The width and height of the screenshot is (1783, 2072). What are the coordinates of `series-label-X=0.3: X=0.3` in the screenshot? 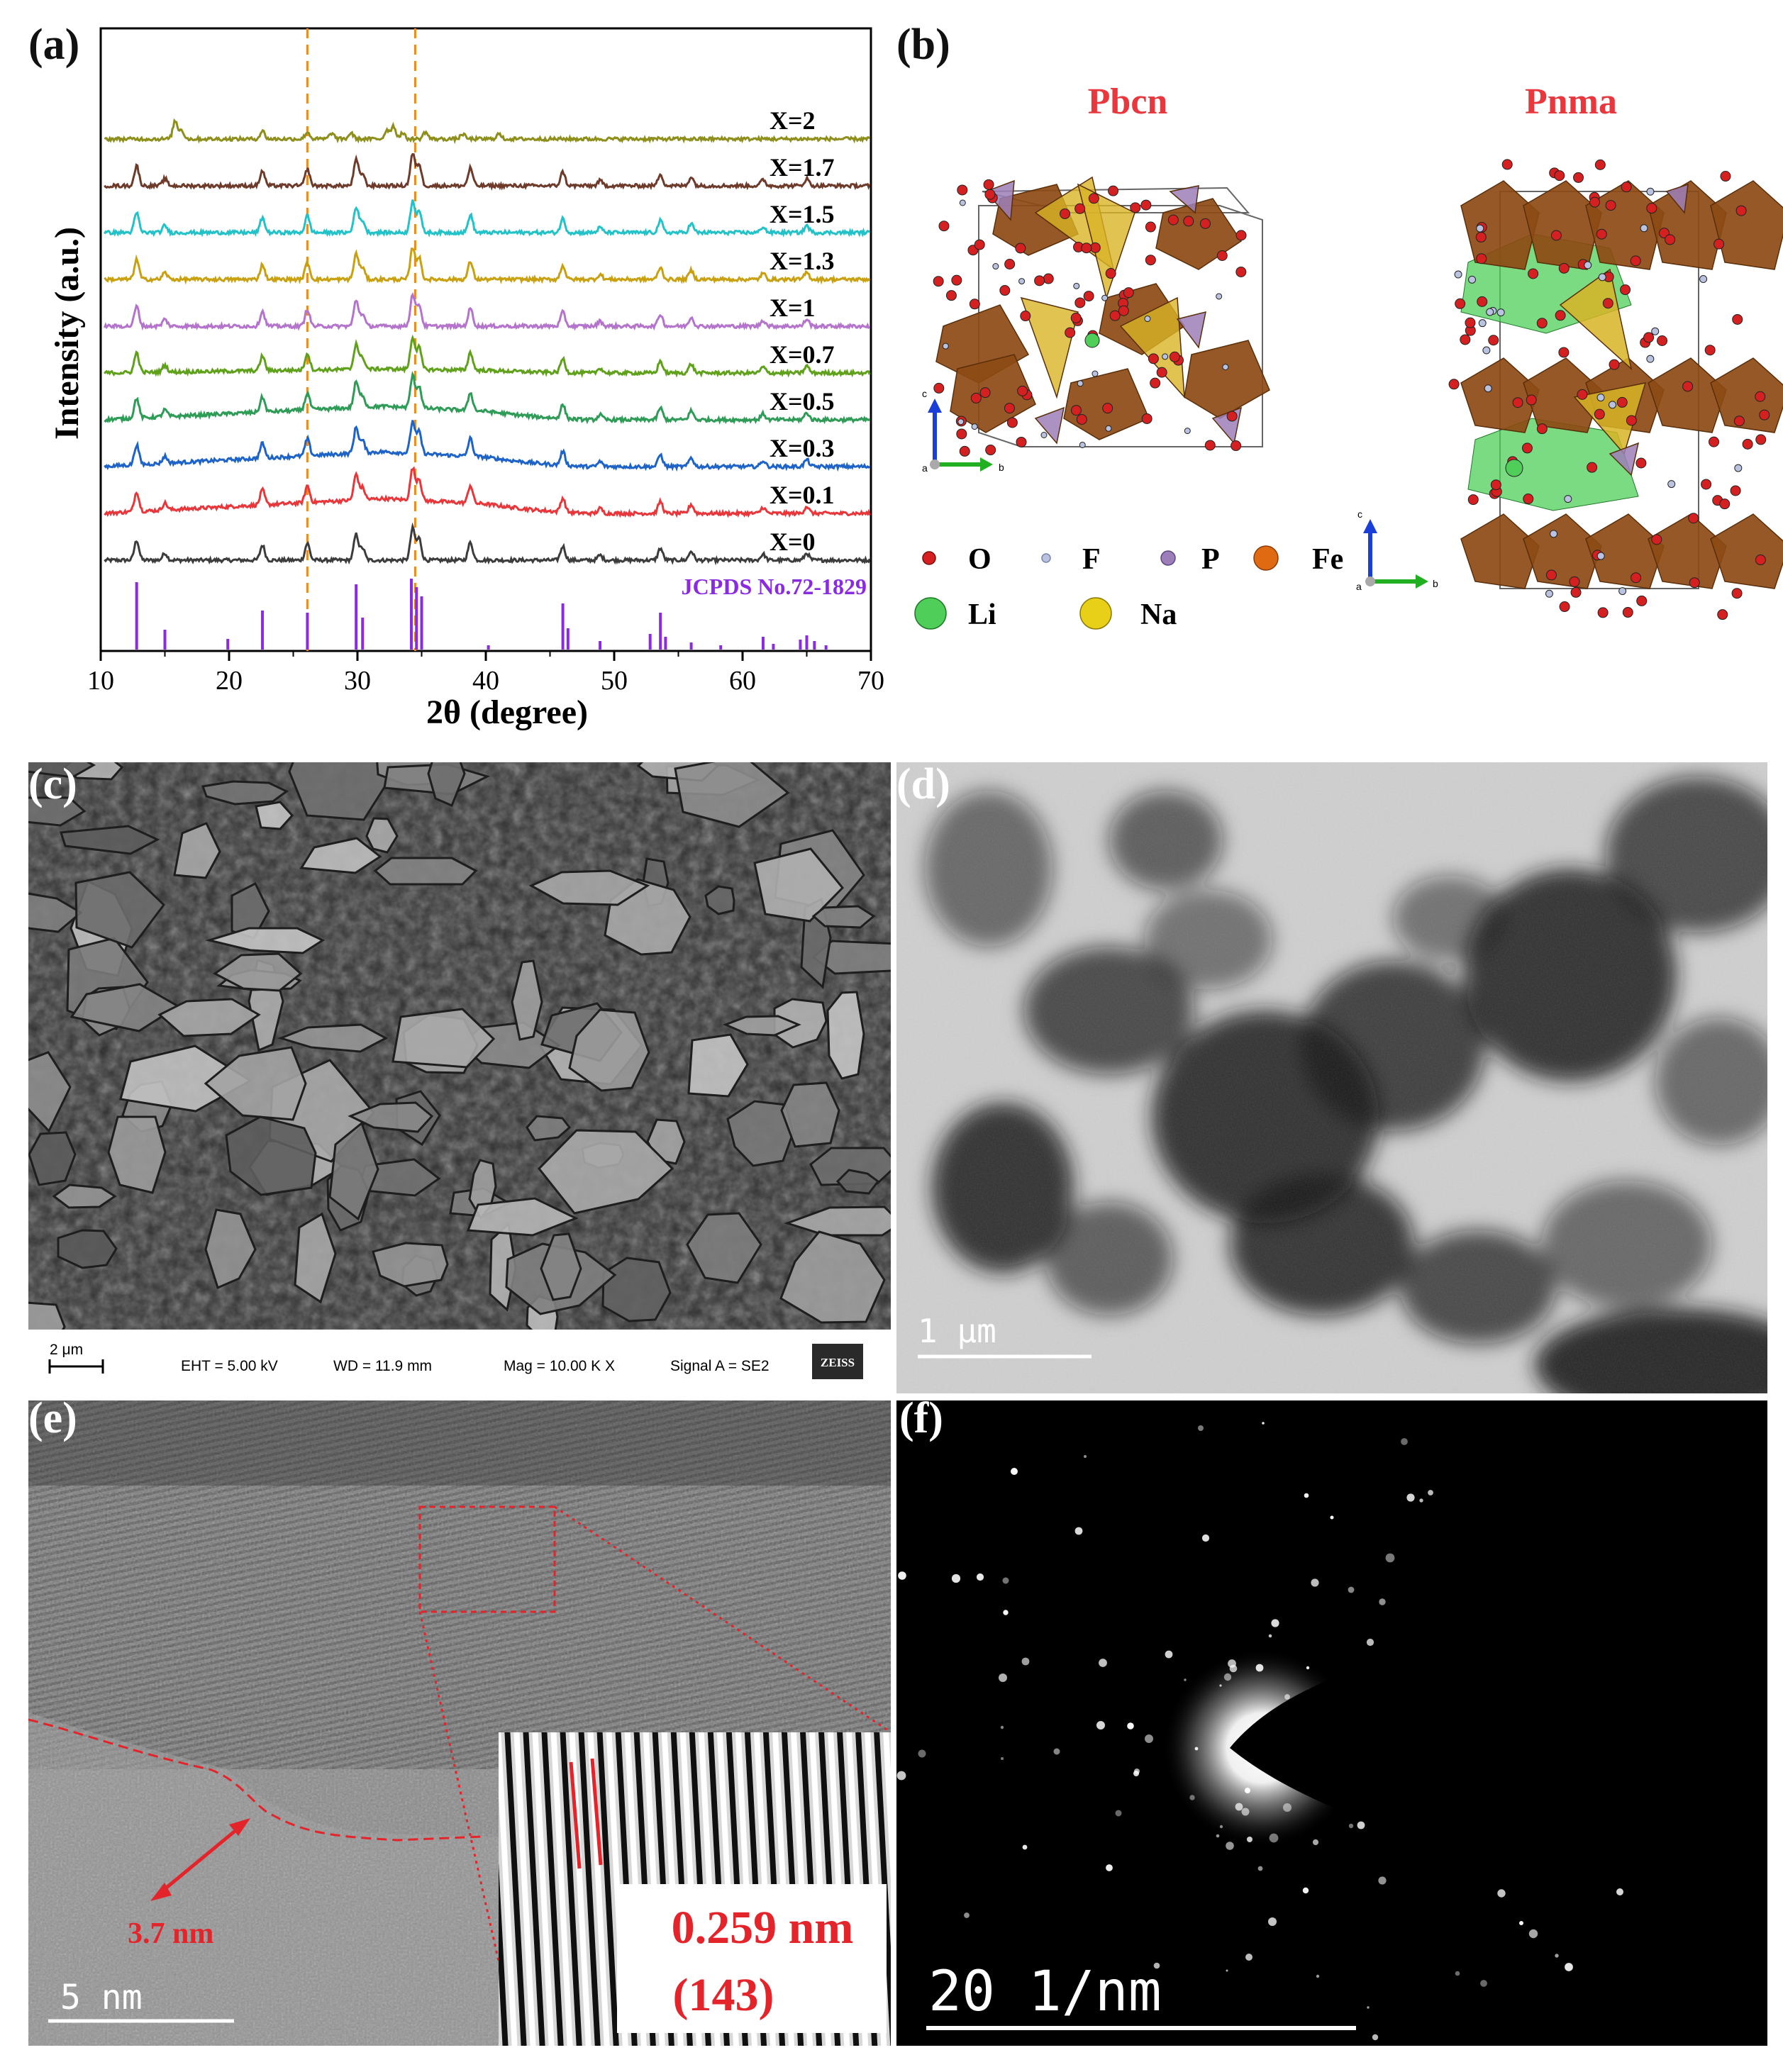 It's located at (802, 448).